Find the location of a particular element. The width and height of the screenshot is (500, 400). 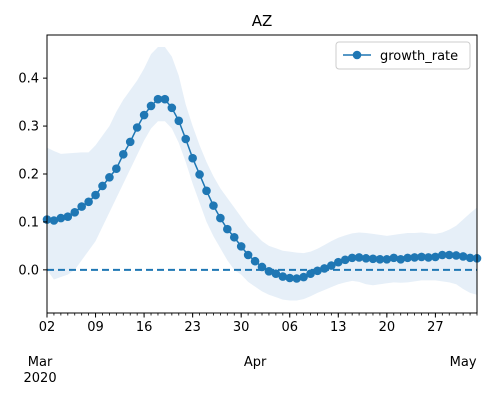

y-tick-label: 0.0 is located at coordinates (28, 270).